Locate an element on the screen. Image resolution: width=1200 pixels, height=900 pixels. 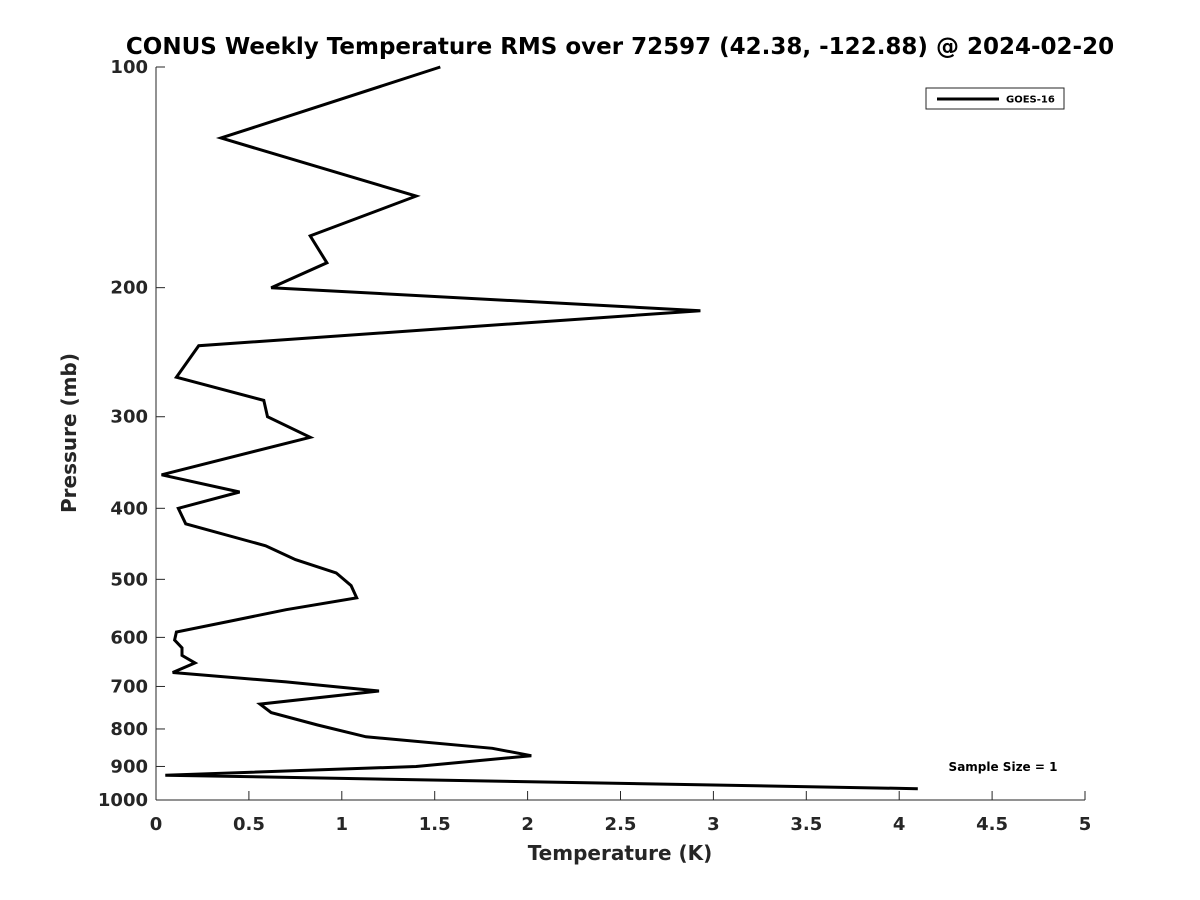
x-axis-ticks: 0 0.5 1 1.5 2 2.5 3 3.5 4 4.5 5 is located at coordinates (621, 813).